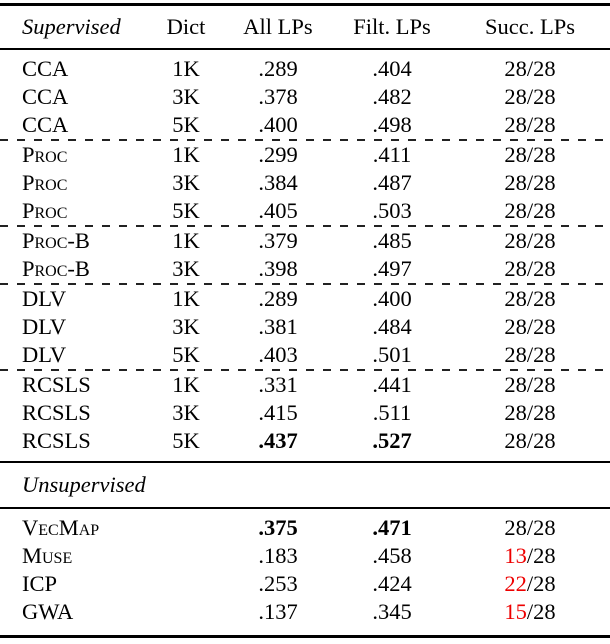  Describe the element at coordinates (305, 444) in the screenshot. I see `table-row: RCSLS 5K .437 .527 28/28` at that location.